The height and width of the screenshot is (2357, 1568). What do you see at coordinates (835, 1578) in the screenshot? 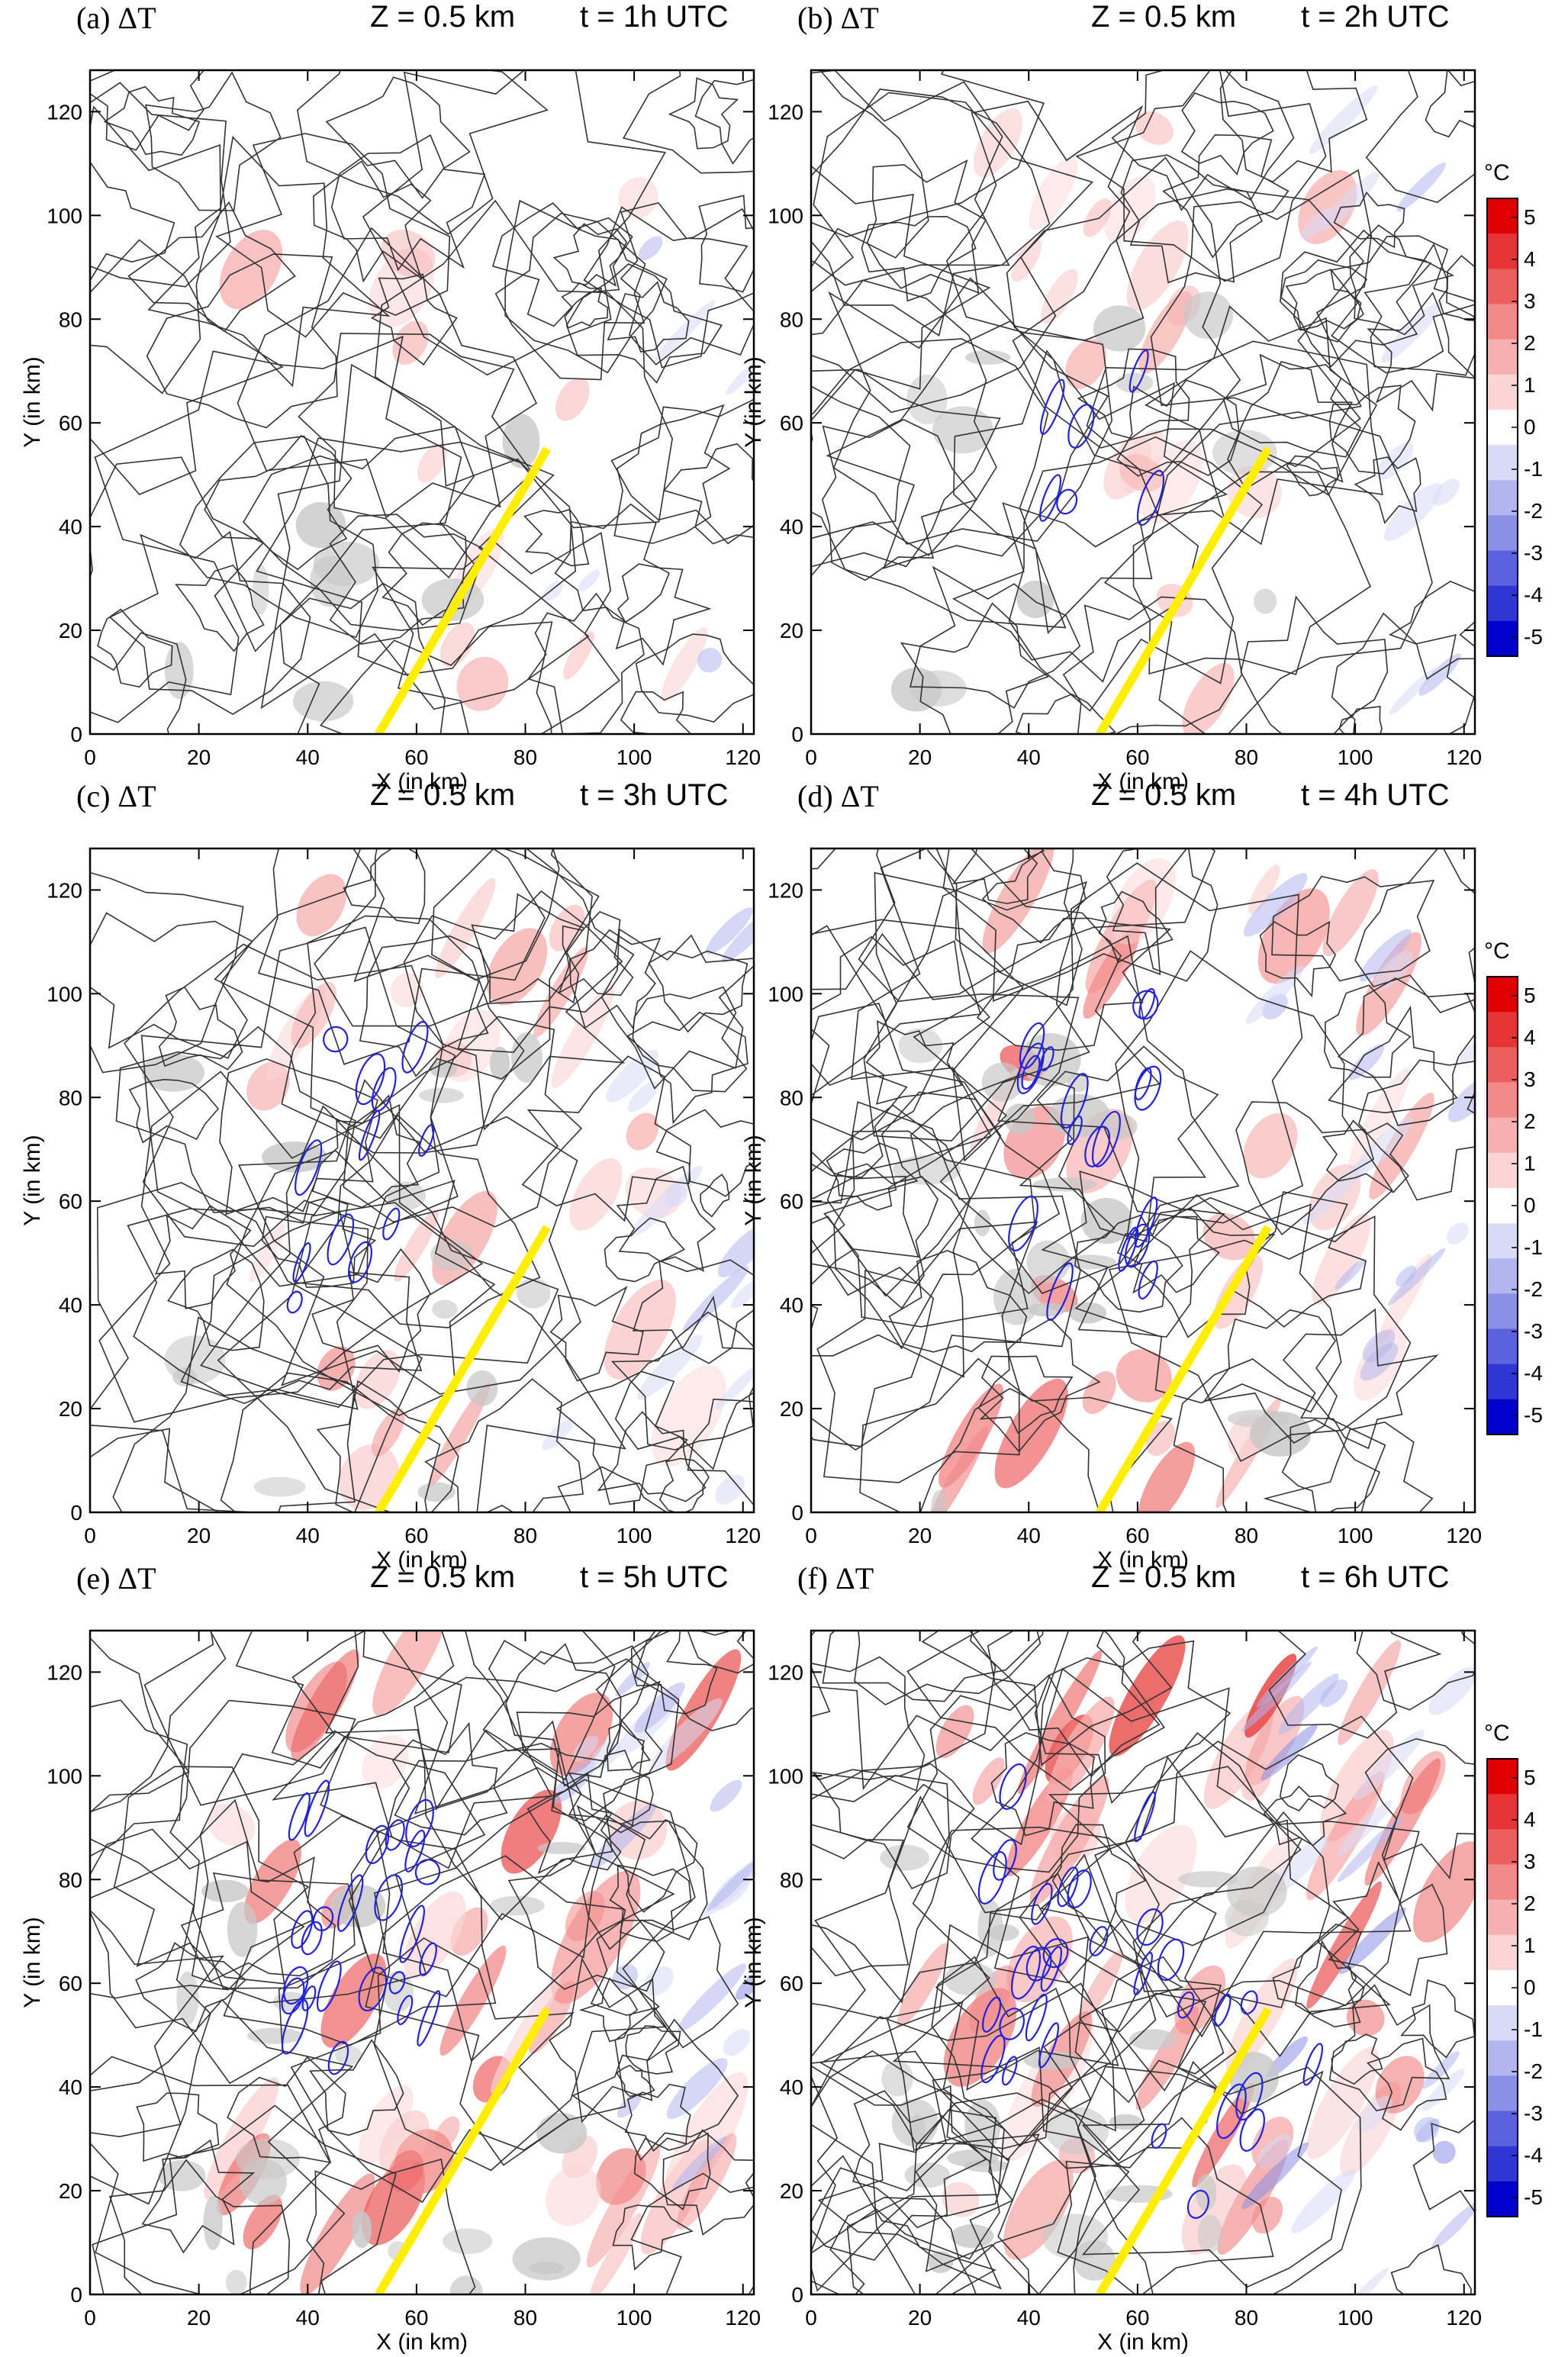
I see `panel-label: (f) ΔT` at bounding box center [835, 1578].